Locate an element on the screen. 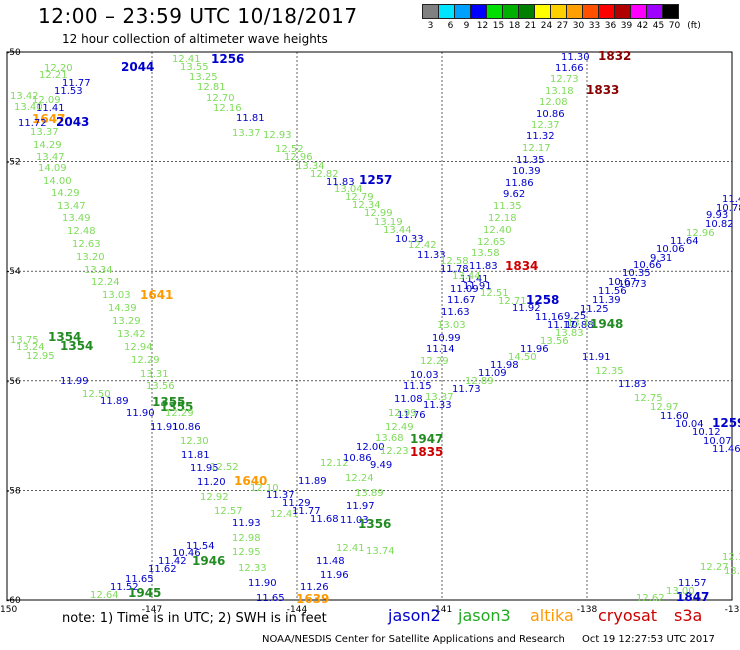 Image resolution: width=740 pixels, height=650 pixels. pass-time-label: 1647 is located at coordinates (48, 119).